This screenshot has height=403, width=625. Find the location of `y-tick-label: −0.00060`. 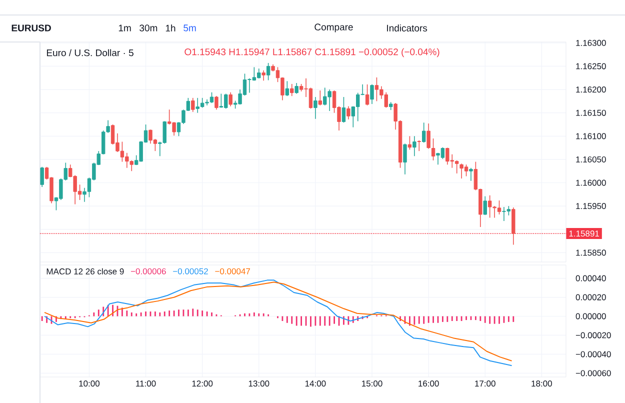

y-tick-label: −0.00060 is located at coordinates (593, 373).